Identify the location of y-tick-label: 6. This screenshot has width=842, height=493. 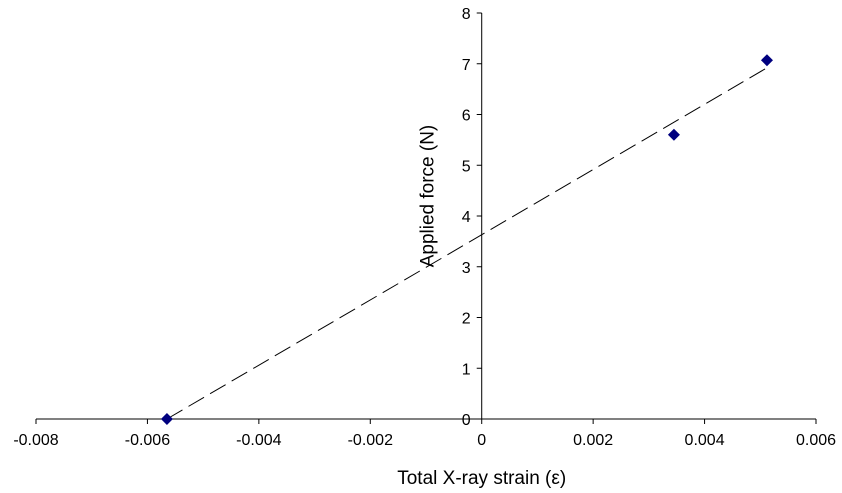
(466, 116).